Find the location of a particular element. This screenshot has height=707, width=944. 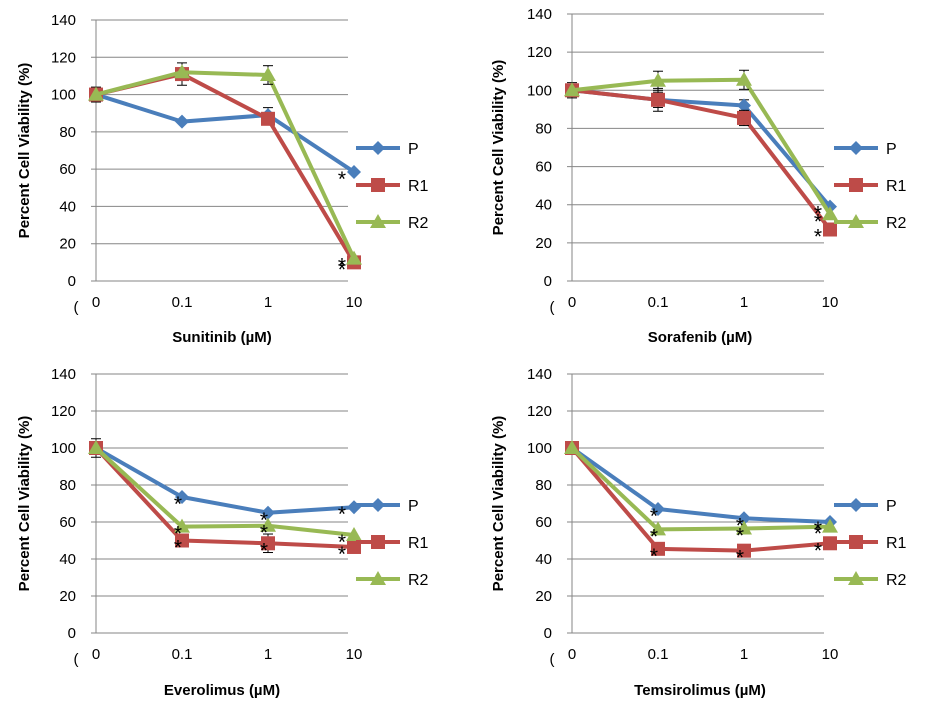

x-axis-title: Everolimus (µM) is located at coordinates (222, 690).